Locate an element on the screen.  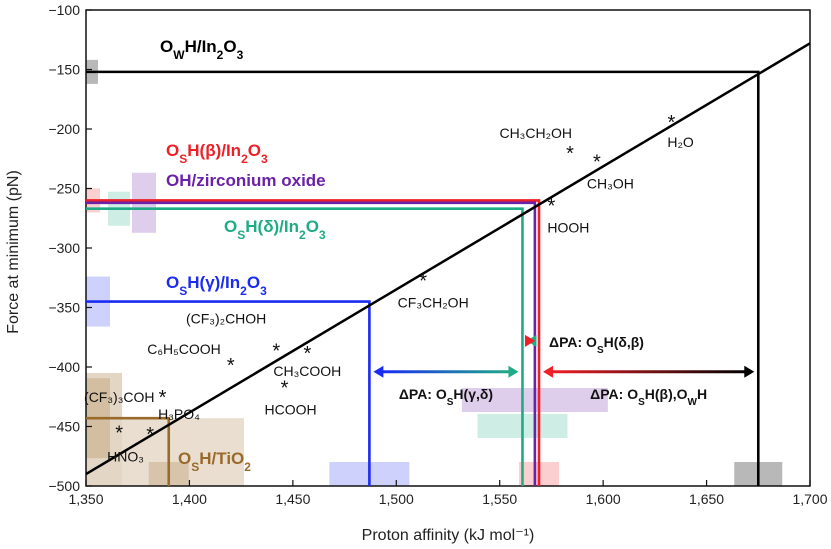
series-label: OSH(δ)/In2O3 is located at coordinates (275, 229).